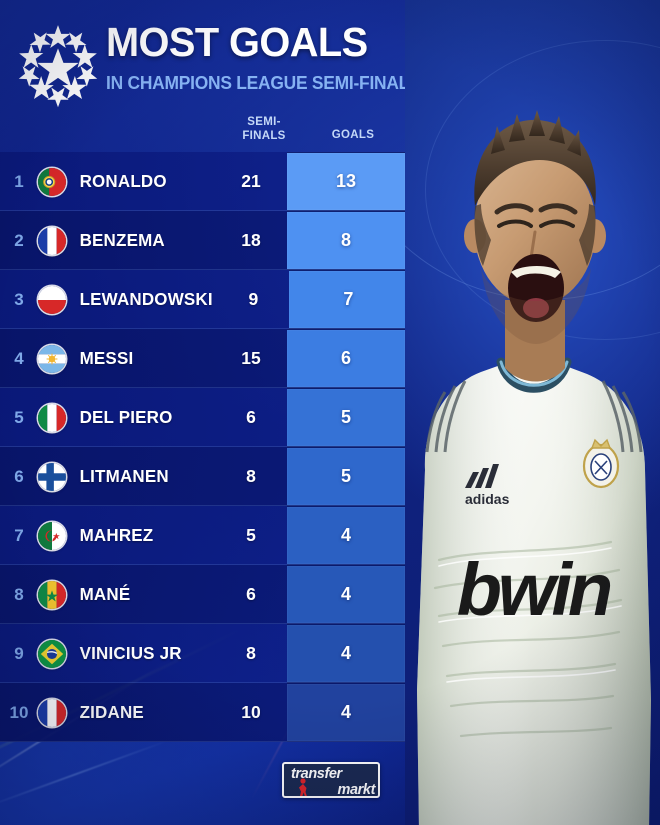  What do you see at coordinates (202, 417) in the screenshot?
I see `table-row: 5 DEL PIERO 6 5` at bounding box center [202, 417].